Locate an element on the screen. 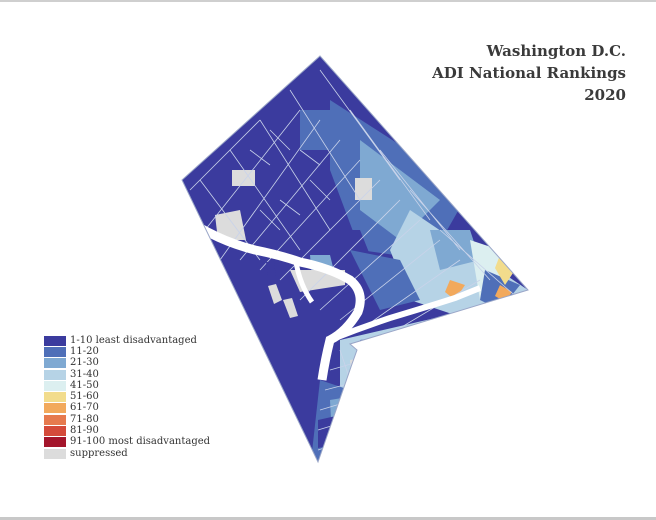  title-line-1: Washington D.C. is located at coordinates (556, 51).